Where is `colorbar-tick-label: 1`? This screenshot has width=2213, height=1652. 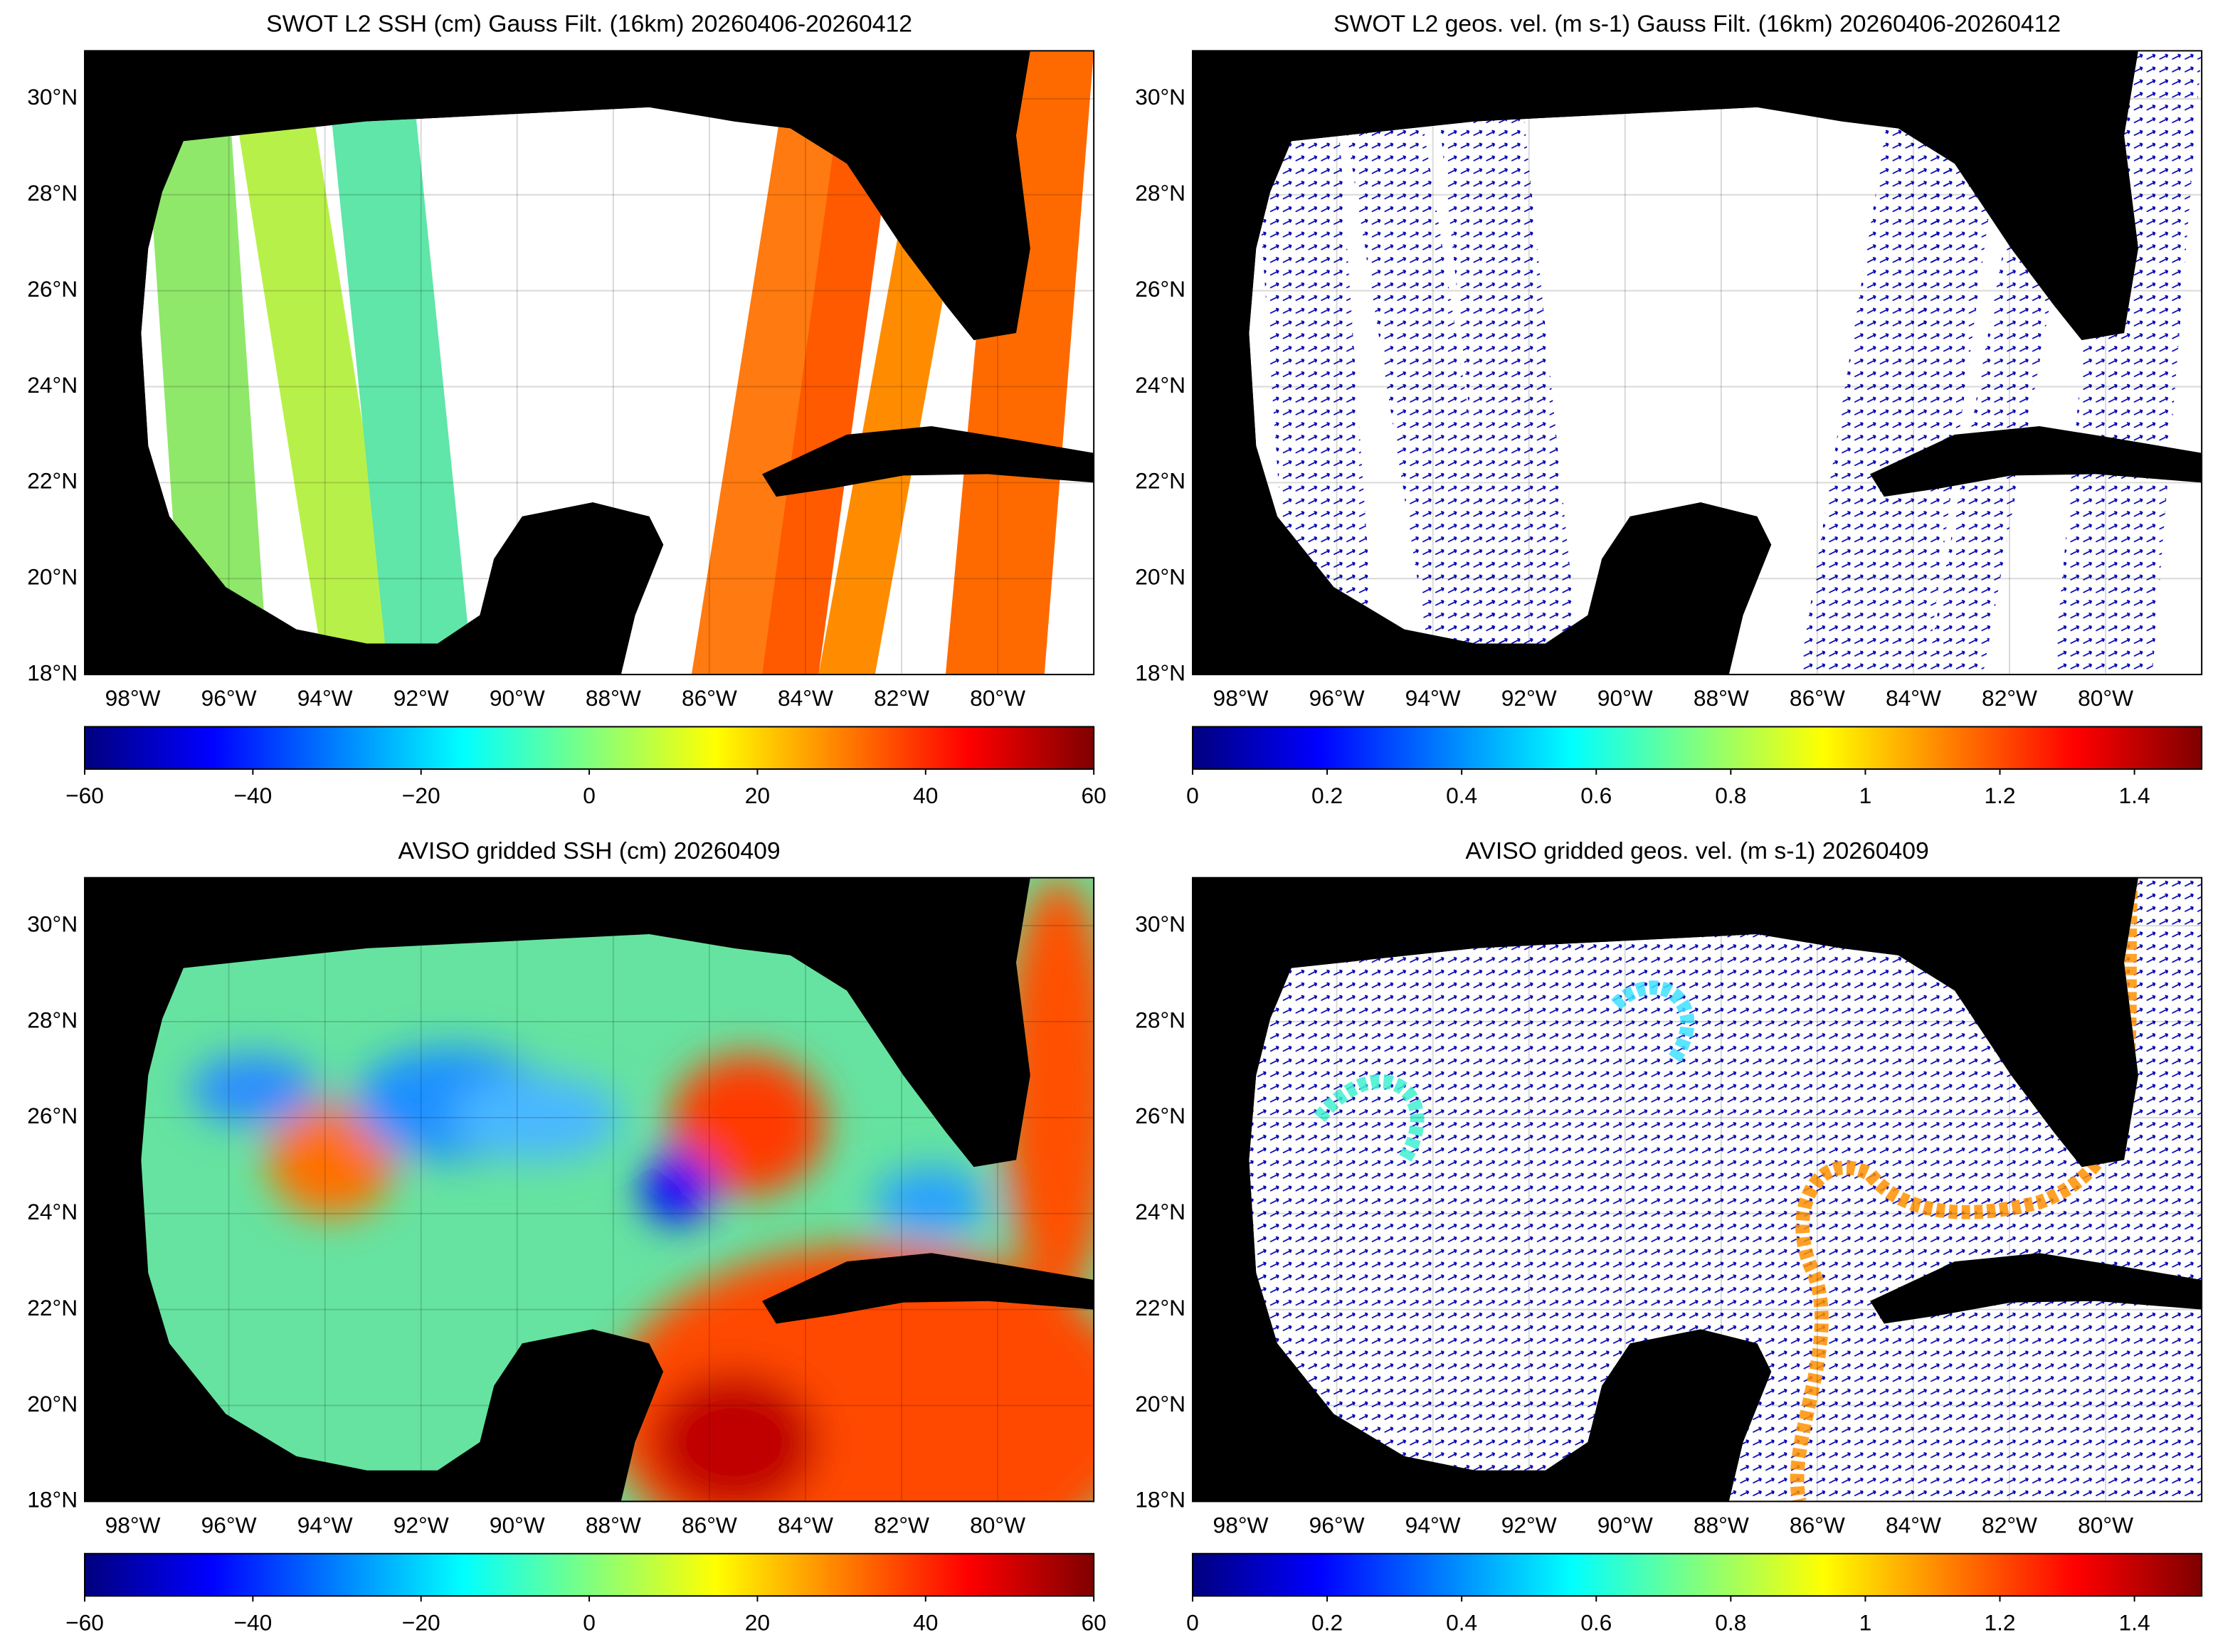 colorbar-tick-label: 1 is located at coordinates (1865, 1622).